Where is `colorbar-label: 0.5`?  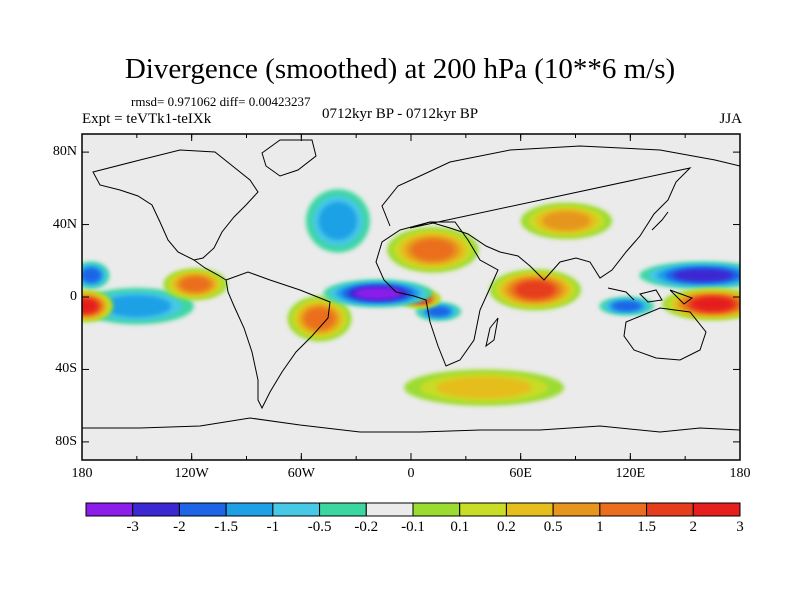
colorbar-label: 0.5 is located at coordinates (553, 527).